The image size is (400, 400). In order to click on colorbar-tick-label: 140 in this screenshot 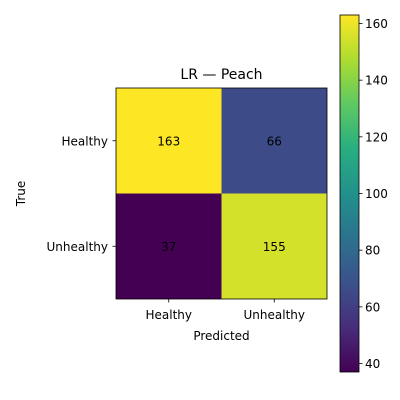, I will do `click(376, 81)`.